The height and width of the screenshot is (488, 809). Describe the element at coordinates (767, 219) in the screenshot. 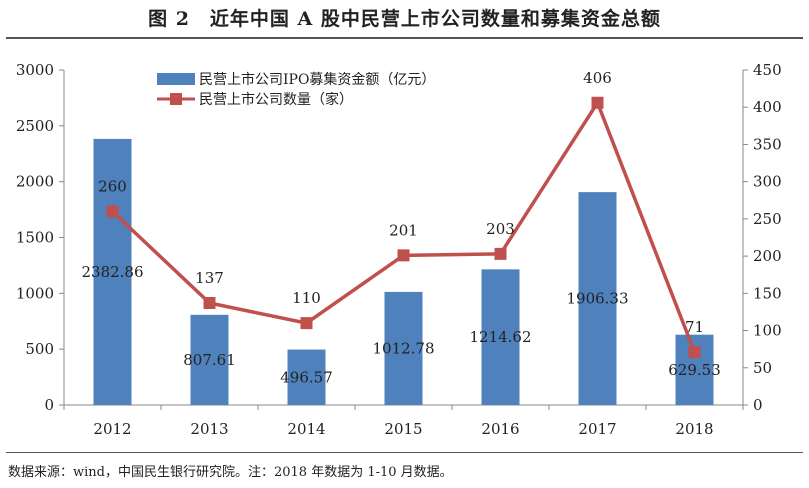

I see `right-tick-label: 250` at that location.